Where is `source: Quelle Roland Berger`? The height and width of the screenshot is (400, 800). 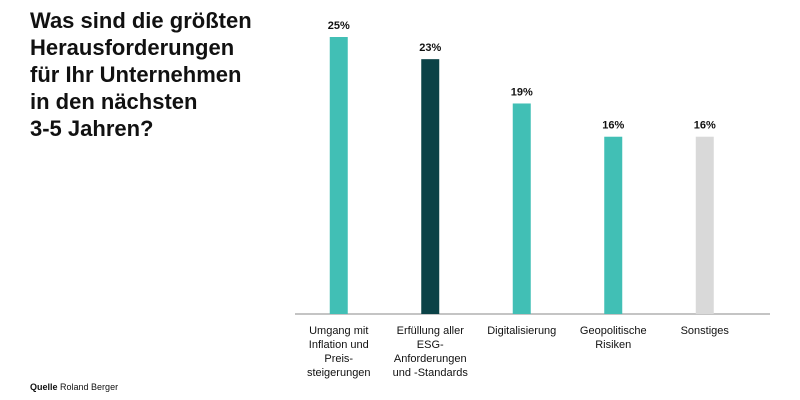
source: Quelle Roland Berger is located at coordinates (74, 387).